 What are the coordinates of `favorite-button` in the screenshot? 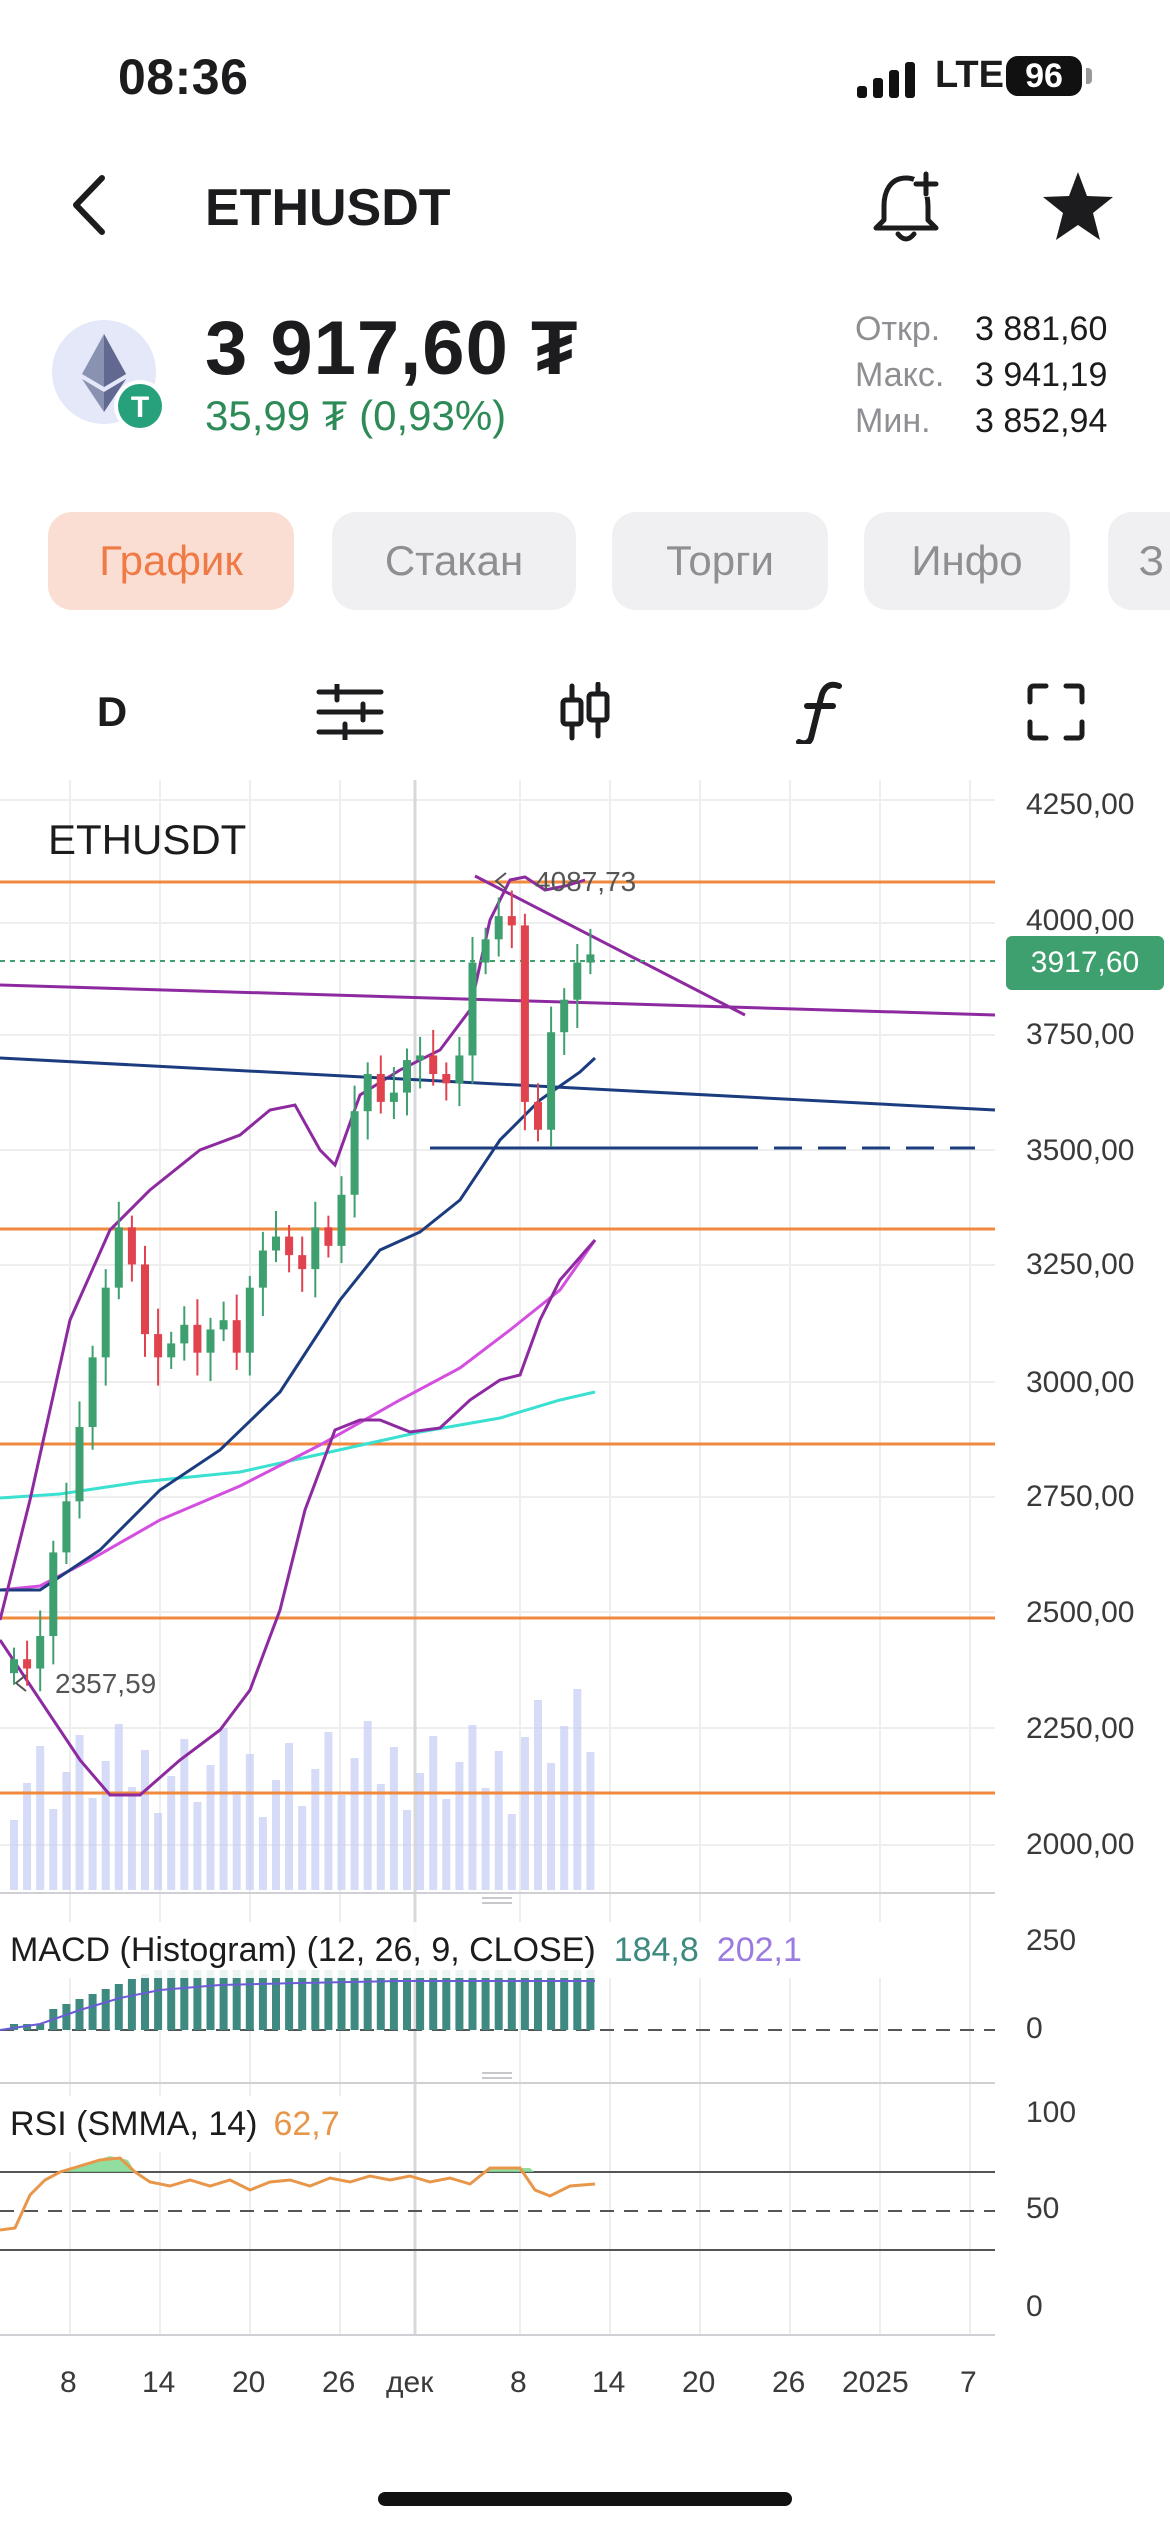 It's located at (1078, 206).